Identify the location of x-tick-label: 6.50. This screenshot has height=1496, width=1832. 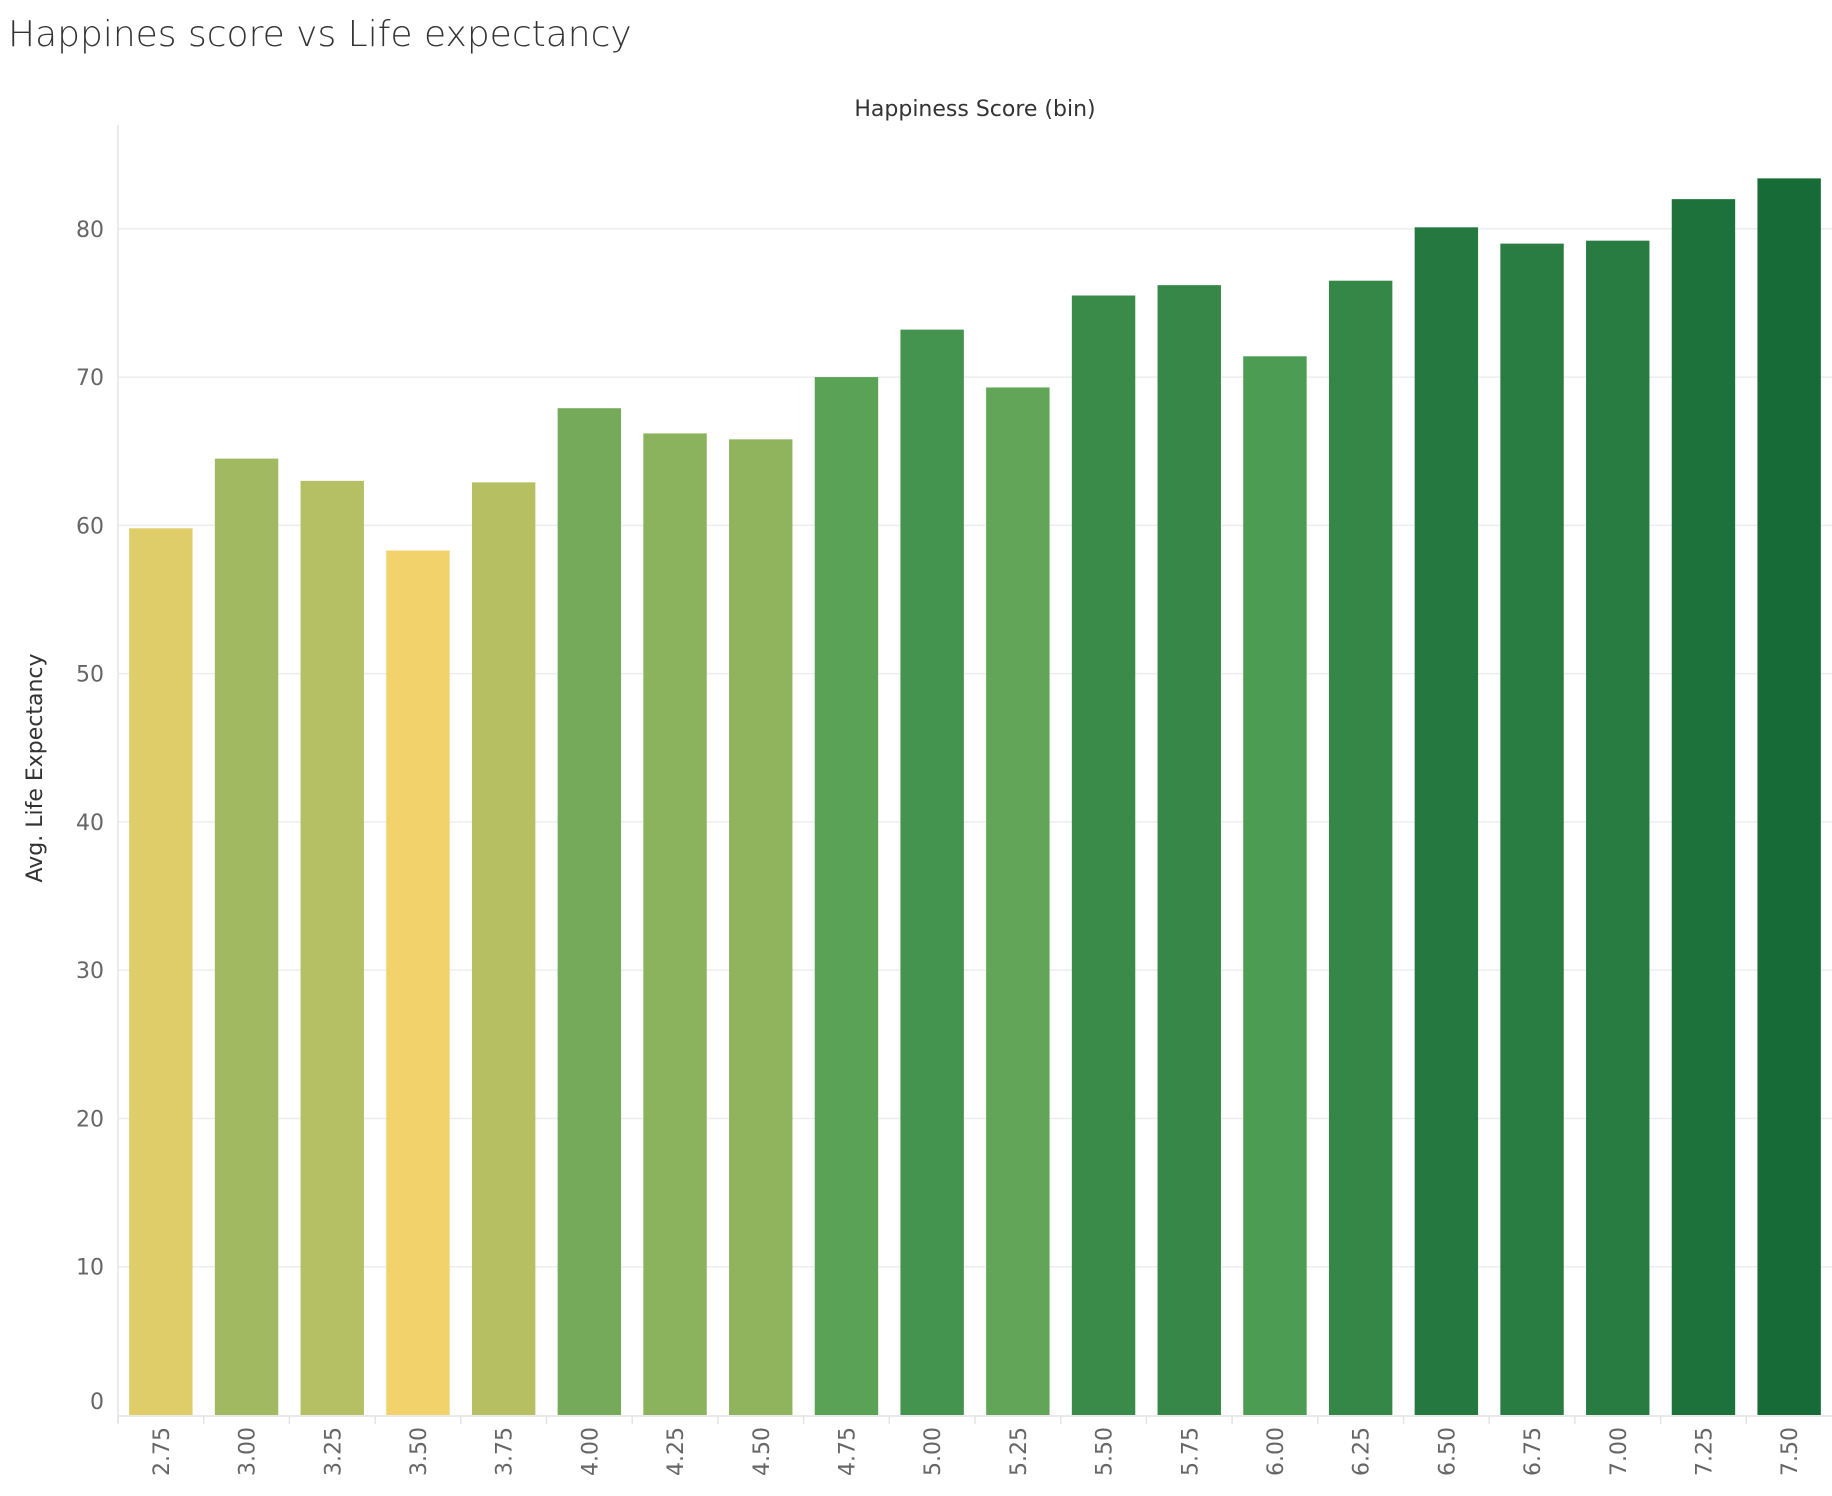
(1447, 1451).